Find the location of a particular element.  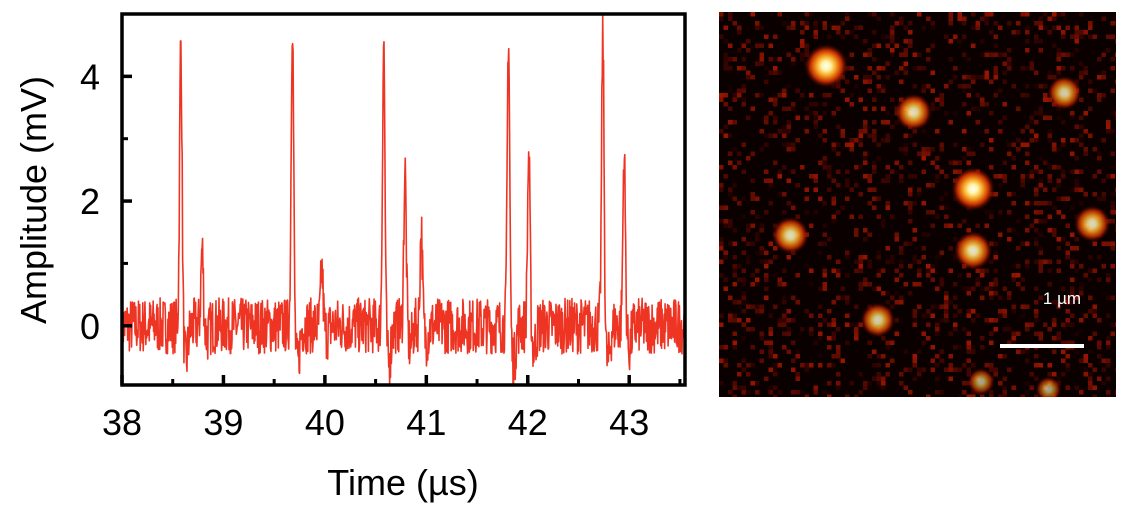

x-tick-label: 43 is located at coordinates (629, 422).